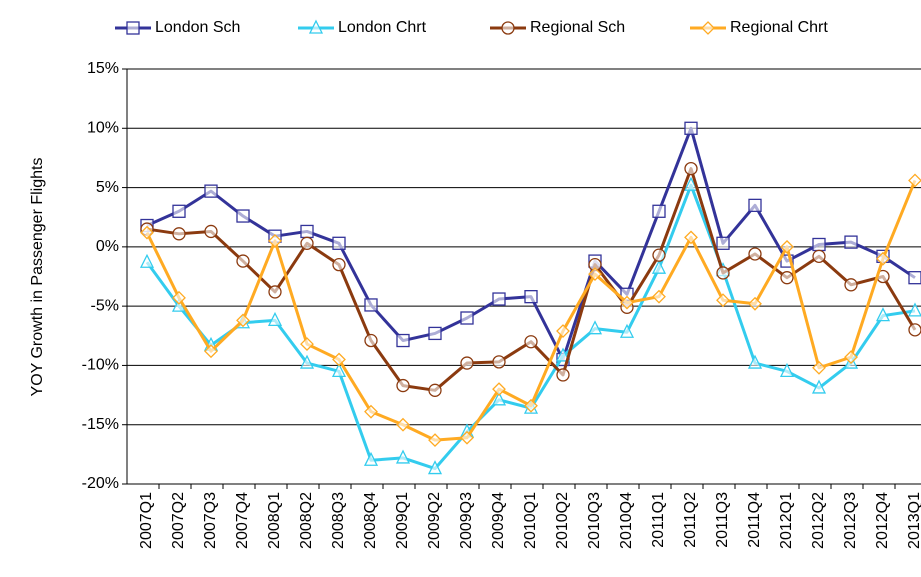 The image size is (921, 577). I want to click on y-tick-label: 0%, so click(107, 246).